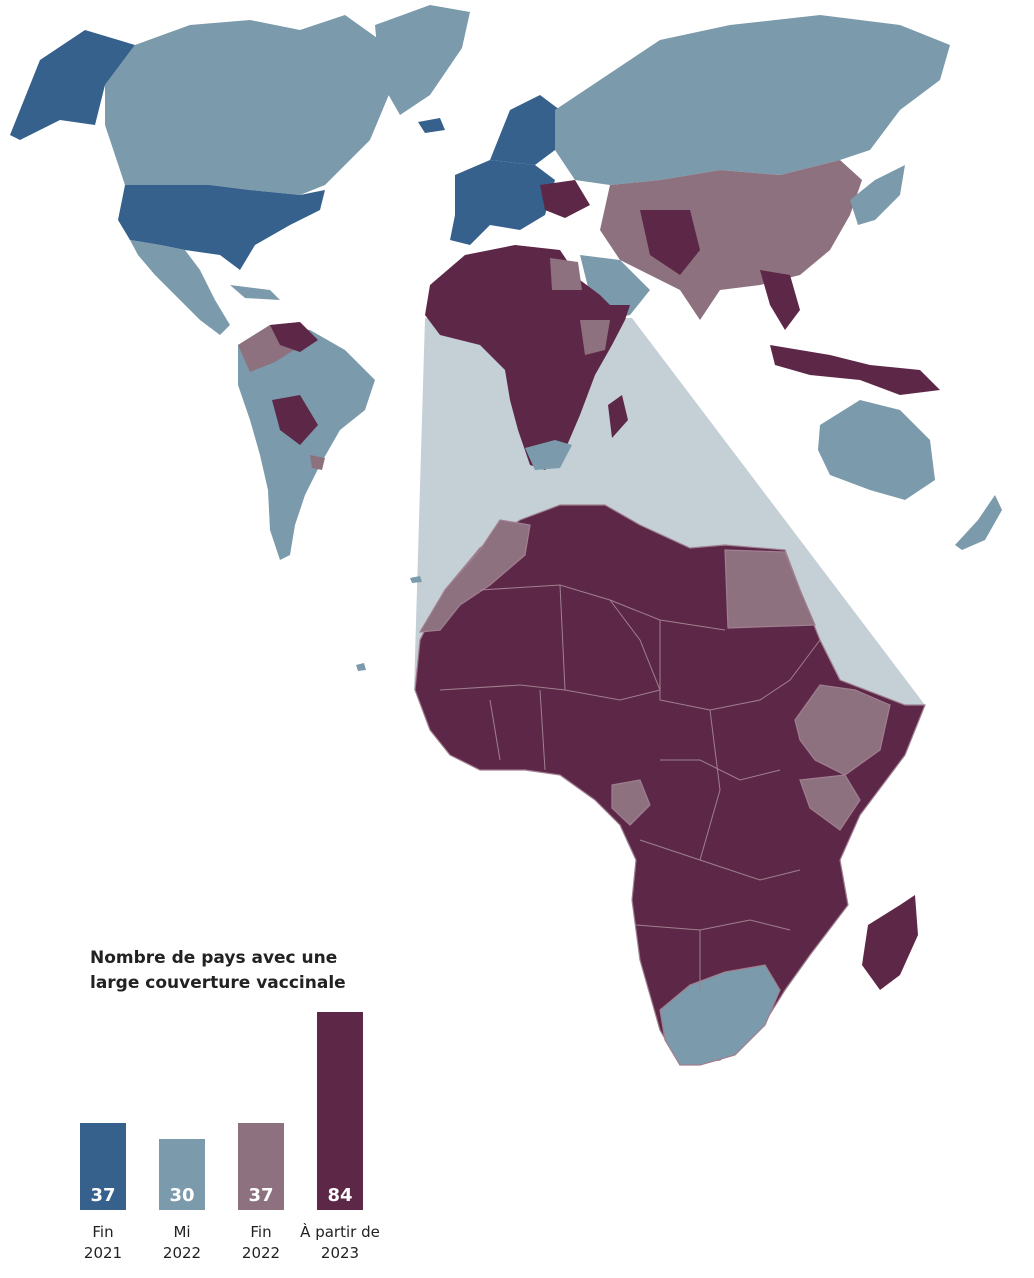 This screenshot has height=1278, width=1034. Describe the element at coordinates (317, 462) in the screenshot. I see `paraguay` at that location.